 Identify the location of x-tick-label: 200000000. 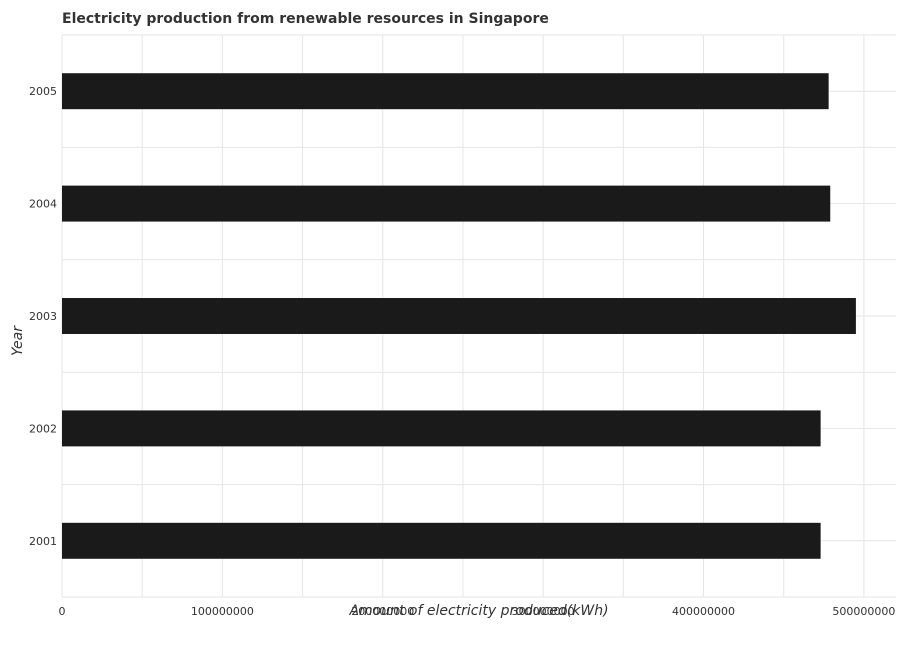
(382, 611).